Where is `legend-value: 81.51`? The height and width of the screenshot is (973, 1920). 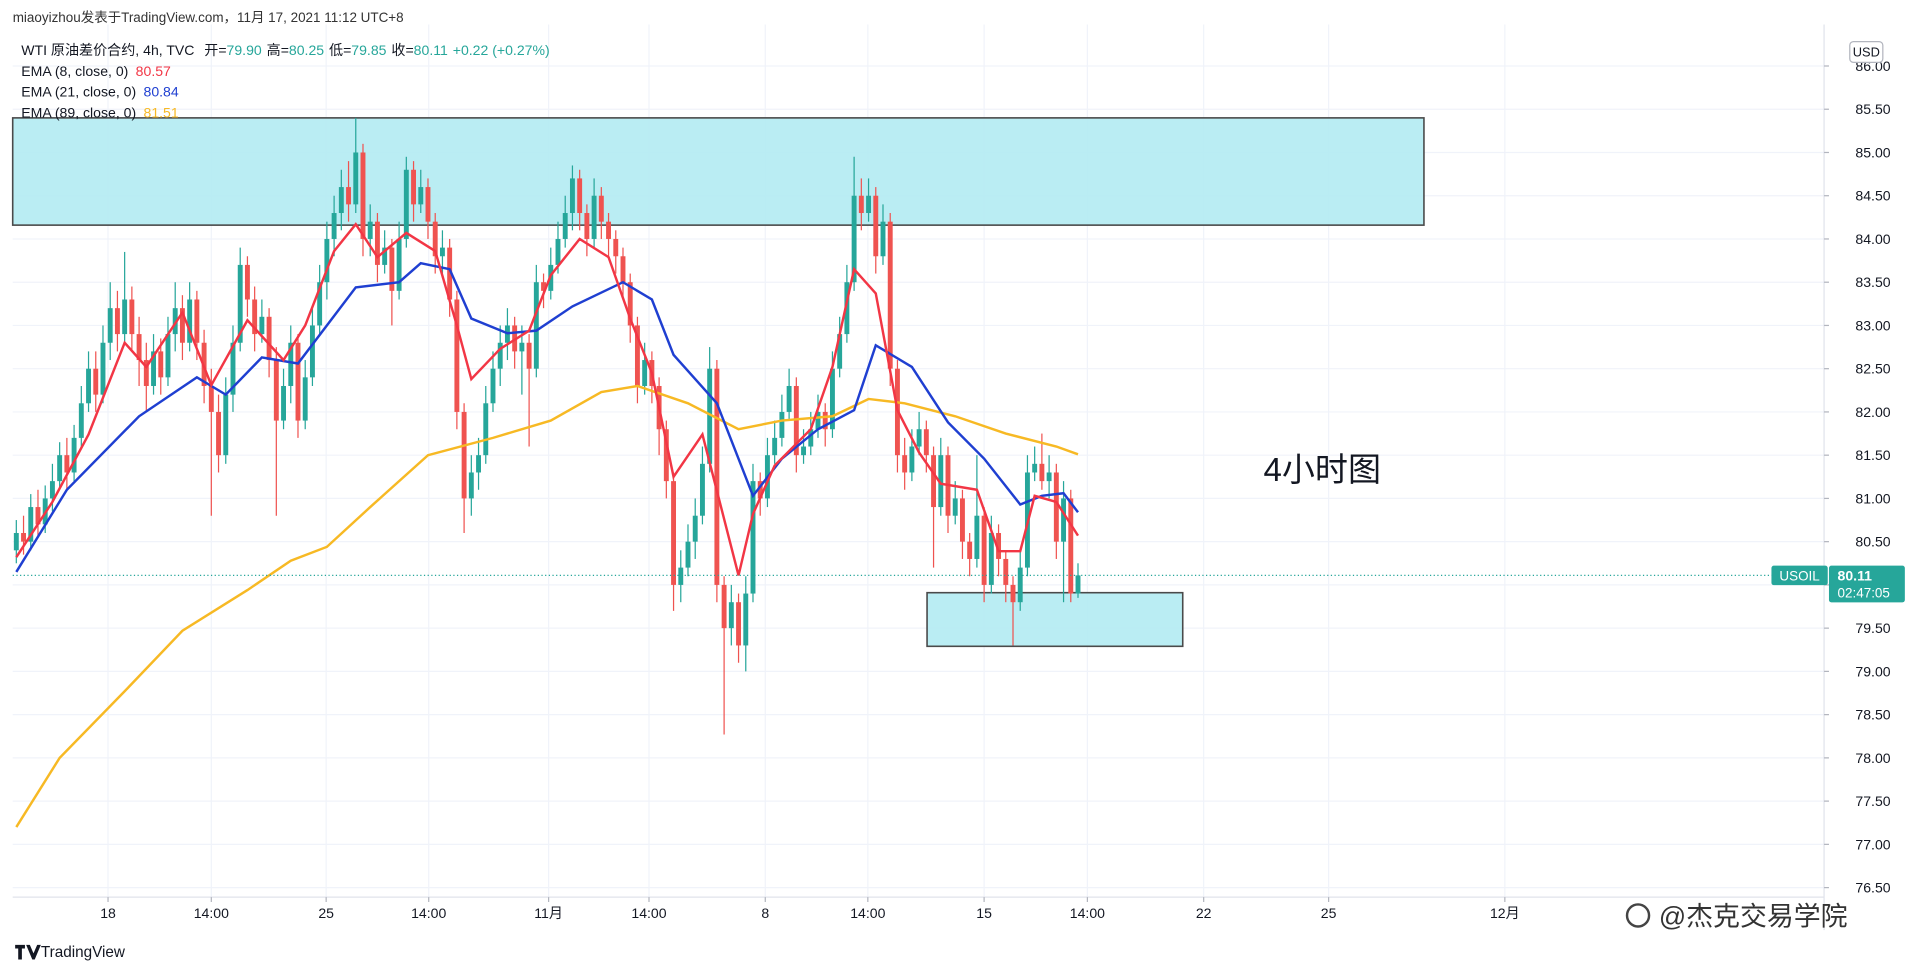
legend-value: 81.51 is located at coordinates (161, 112).